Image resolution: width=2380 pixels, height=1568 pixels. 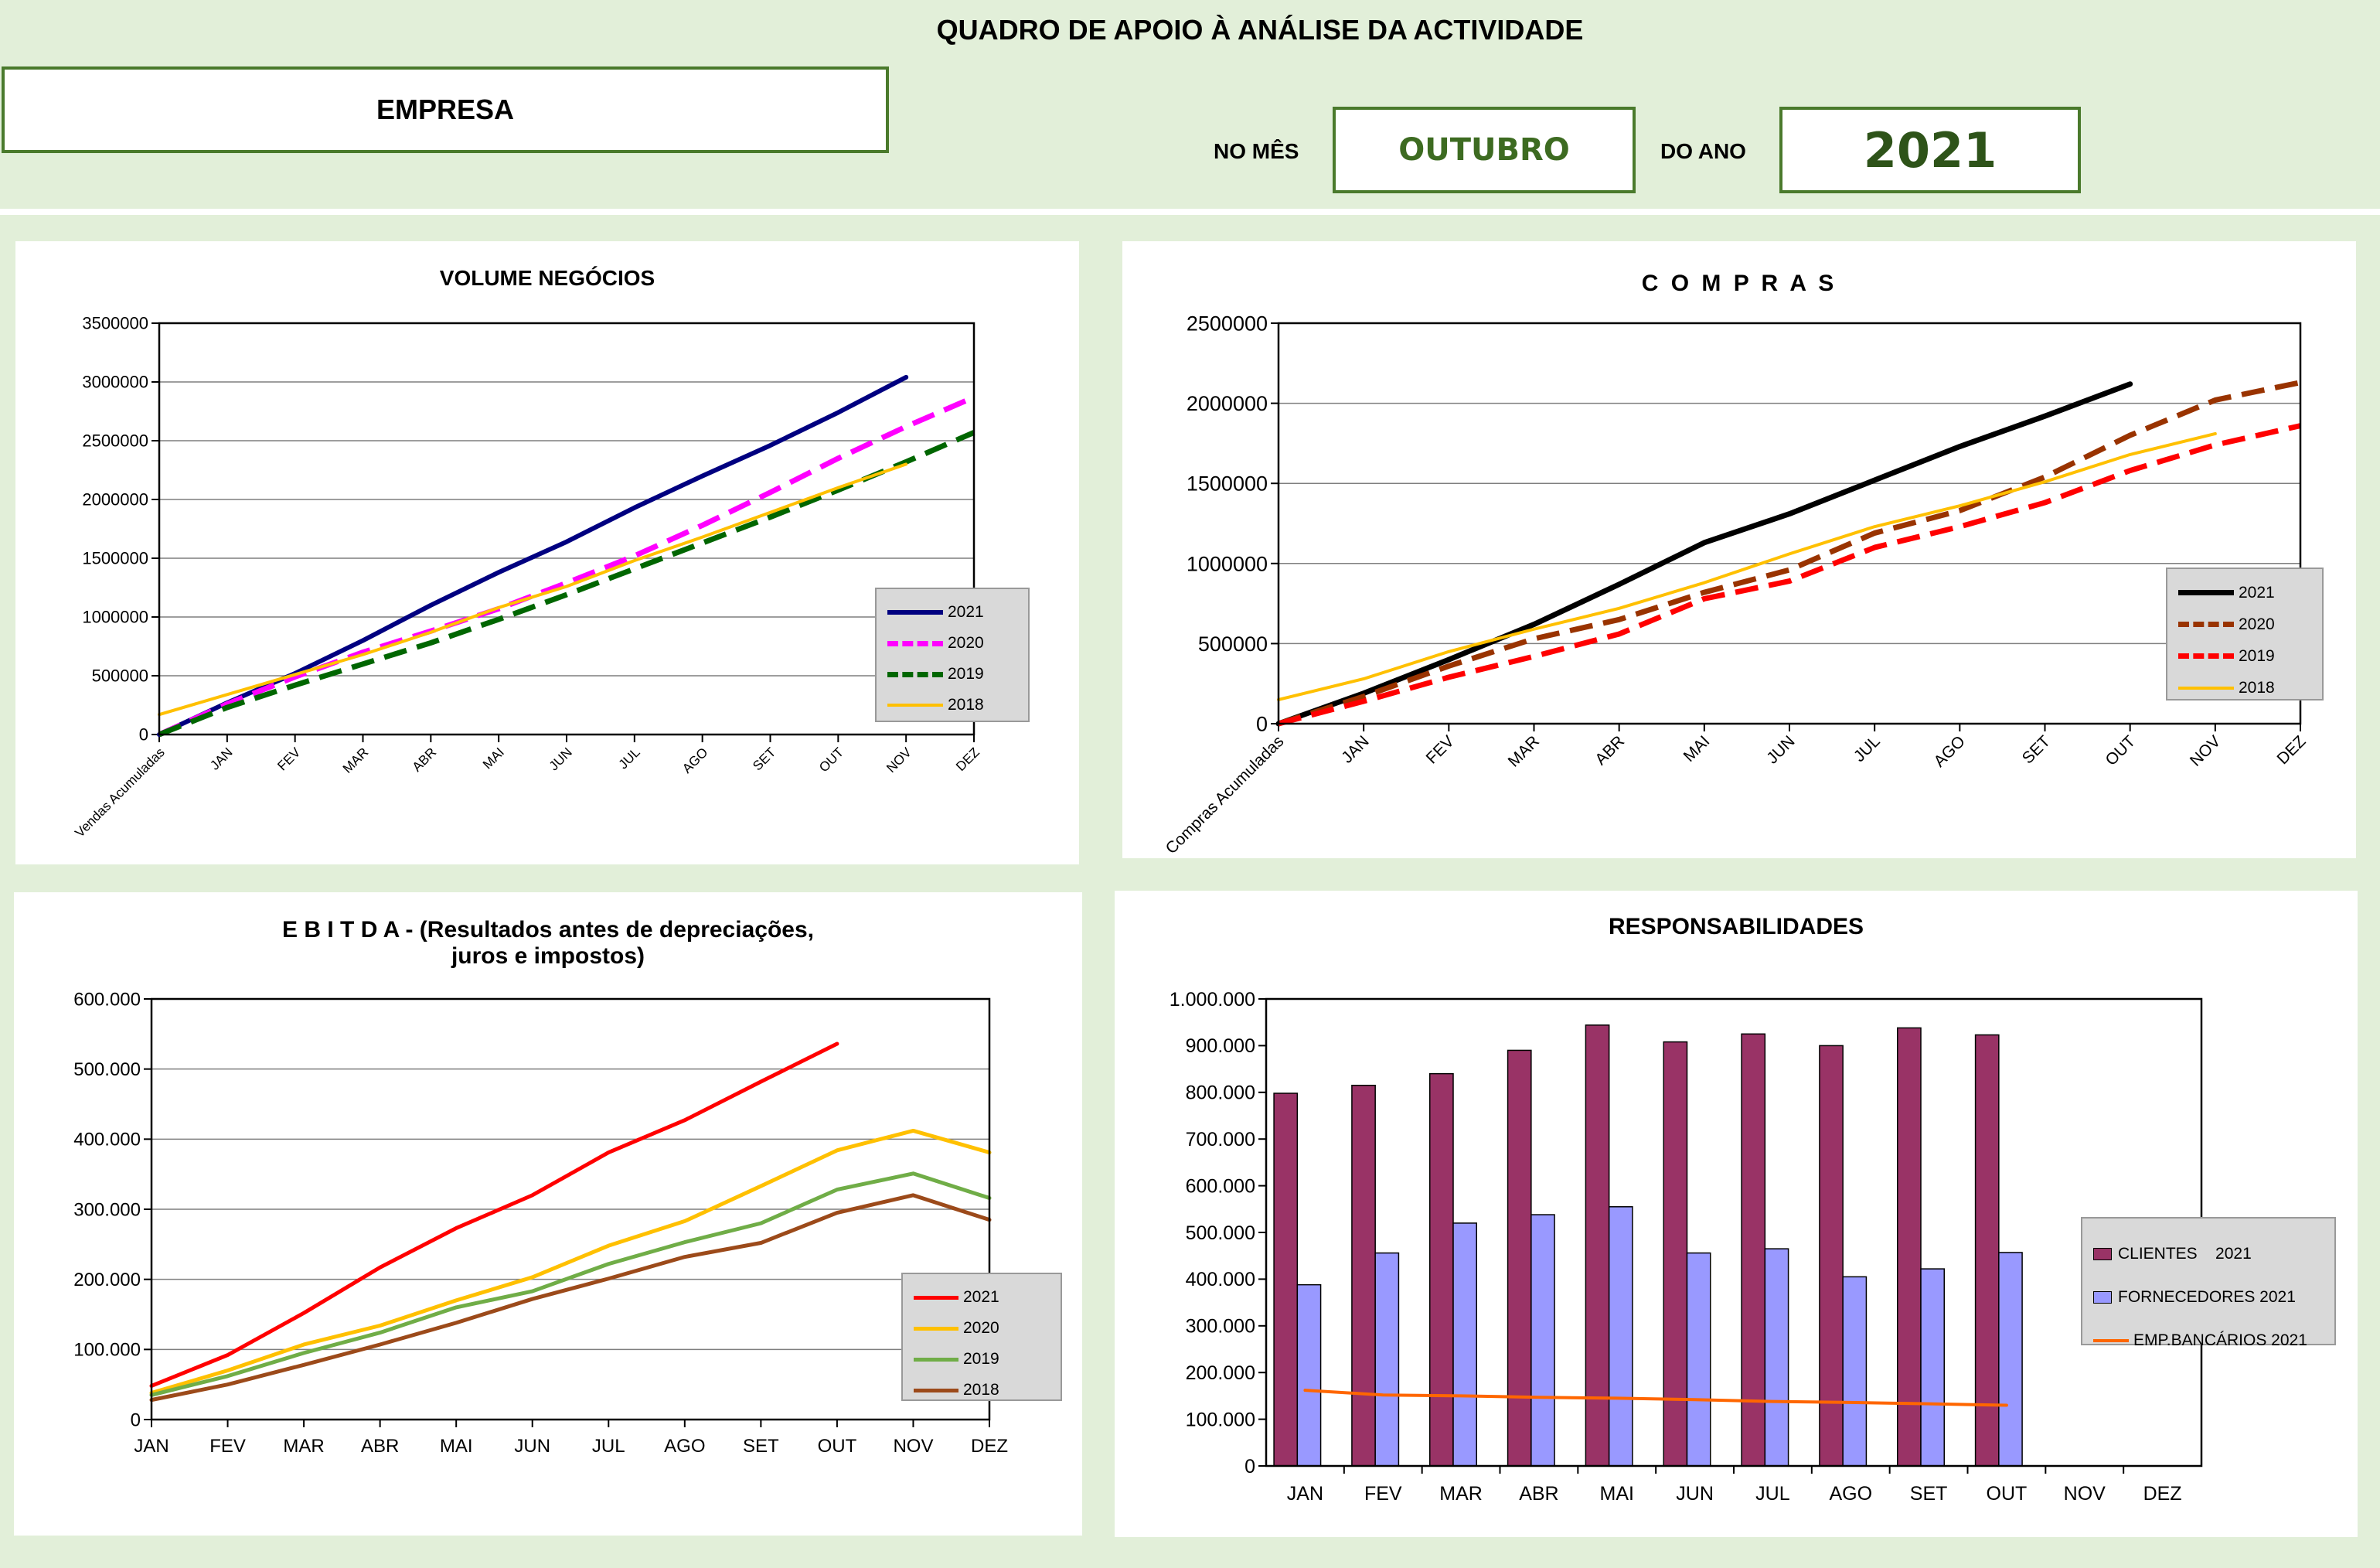 I want to click on legend-label: 2020, so click(x=966, y=643).